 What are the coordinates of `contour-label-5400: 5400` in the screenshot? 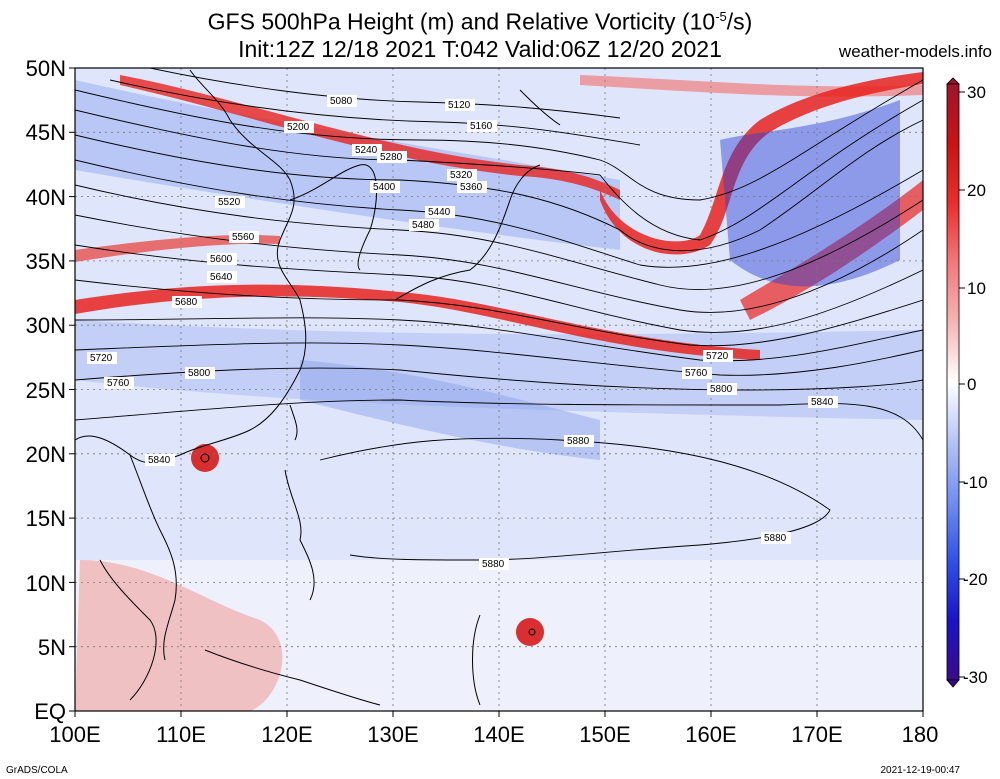 It's located at (385, 187).